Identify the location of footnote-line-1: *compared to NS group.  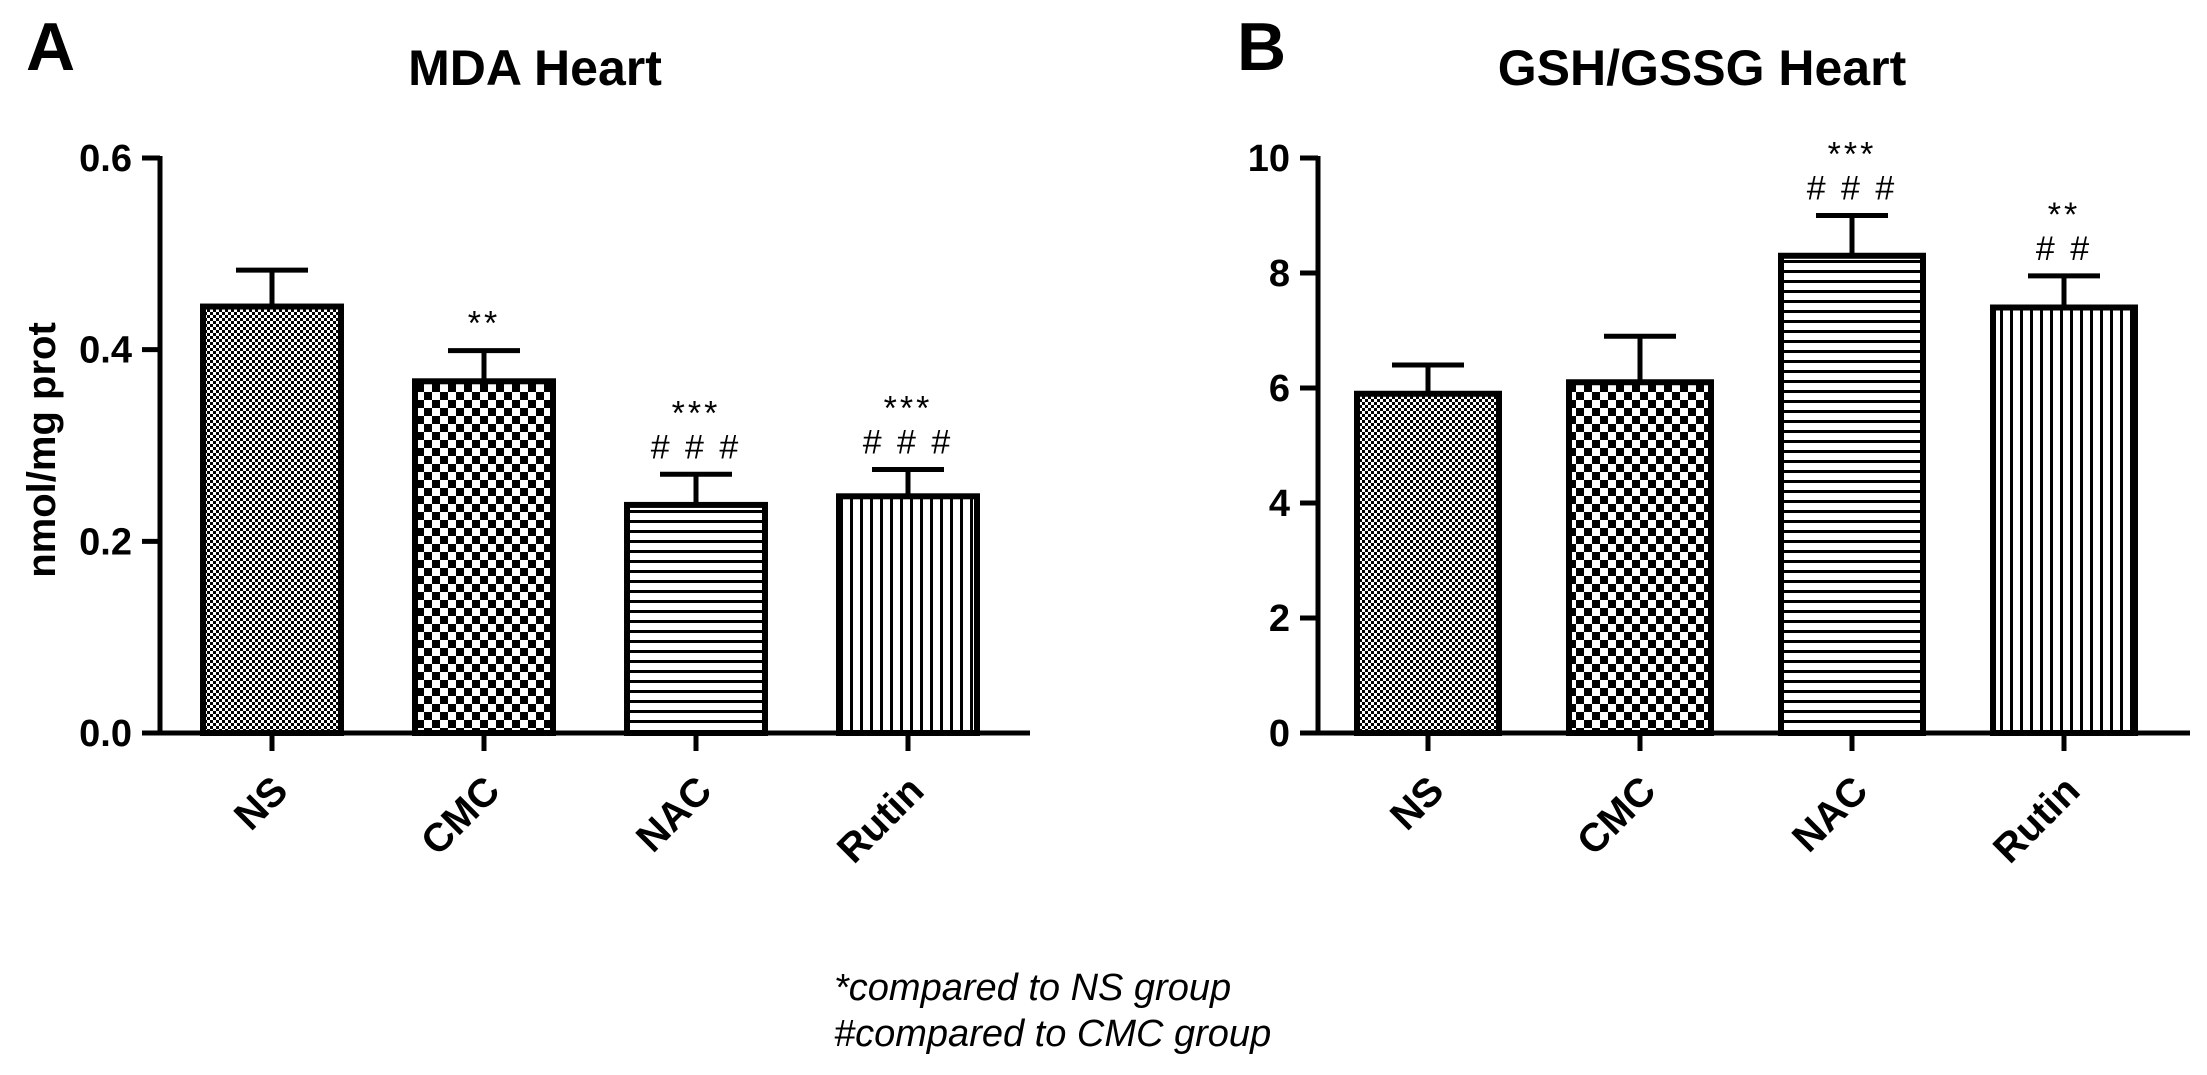
(1033, 988).